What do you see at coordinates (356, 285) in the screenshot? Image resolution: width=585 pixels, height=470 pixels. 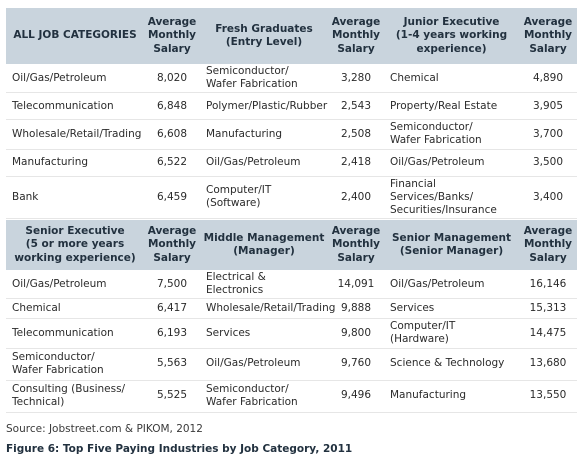 I see `salary-cell: 14,091` at bounding box center [356, 285].